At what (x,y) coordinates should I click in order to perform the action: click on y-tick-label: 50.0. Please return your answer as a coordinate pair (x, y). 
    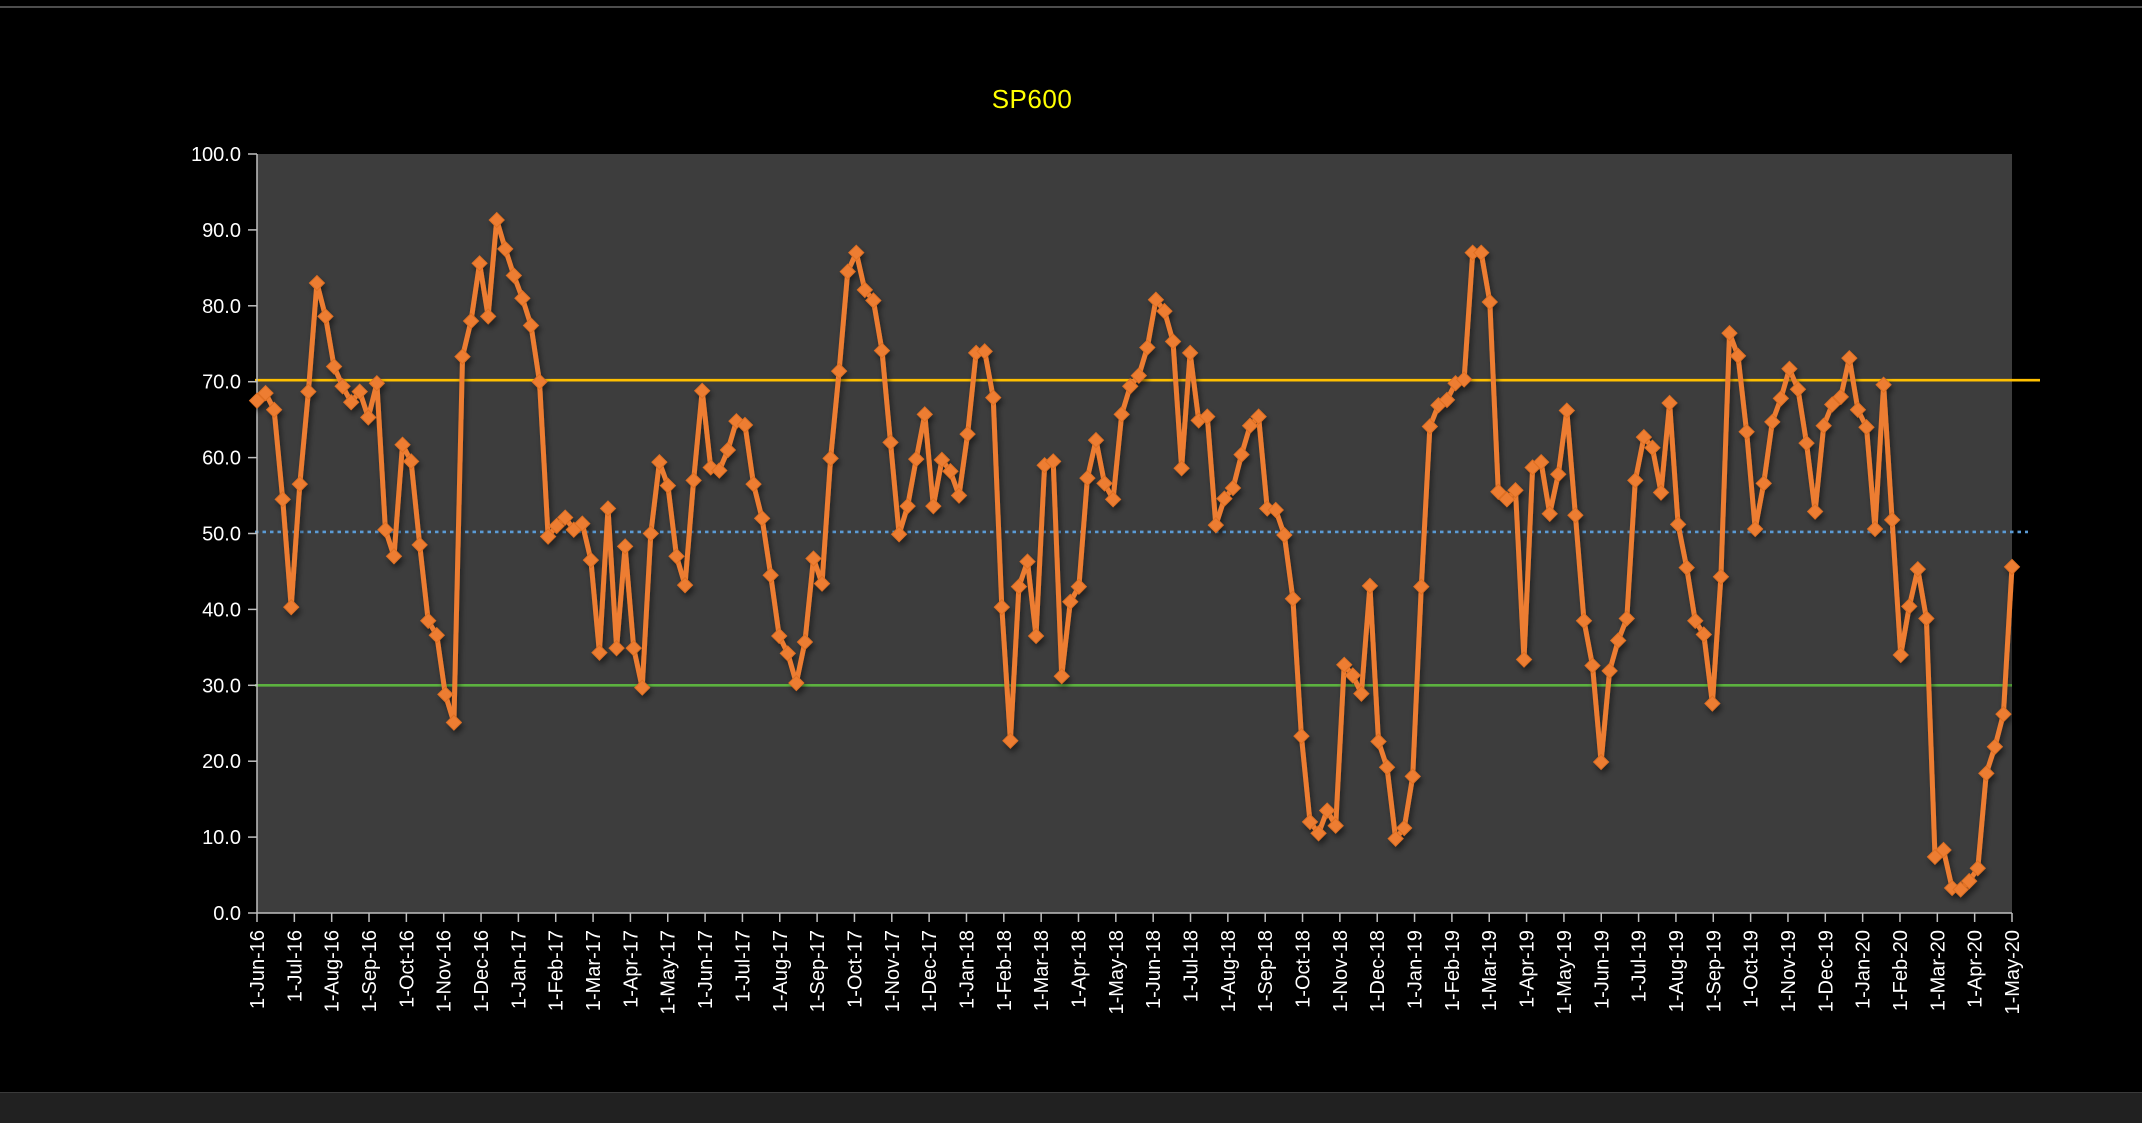
    Looking at the image, I should click on (221, 535).